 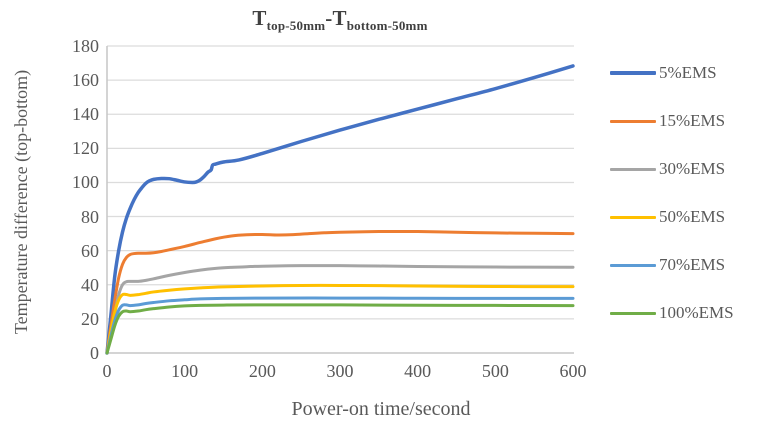 I want to click on x-tick-label: 100, so click(x=185, y=371).